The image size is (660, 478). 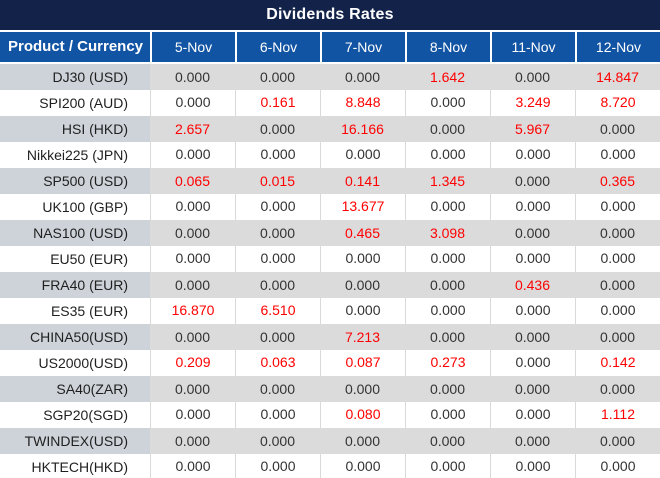 What do you see at coordinates (447, 181) in the screenshot?
I see `rate-value: 1.345` at bounding box center [447, 181].